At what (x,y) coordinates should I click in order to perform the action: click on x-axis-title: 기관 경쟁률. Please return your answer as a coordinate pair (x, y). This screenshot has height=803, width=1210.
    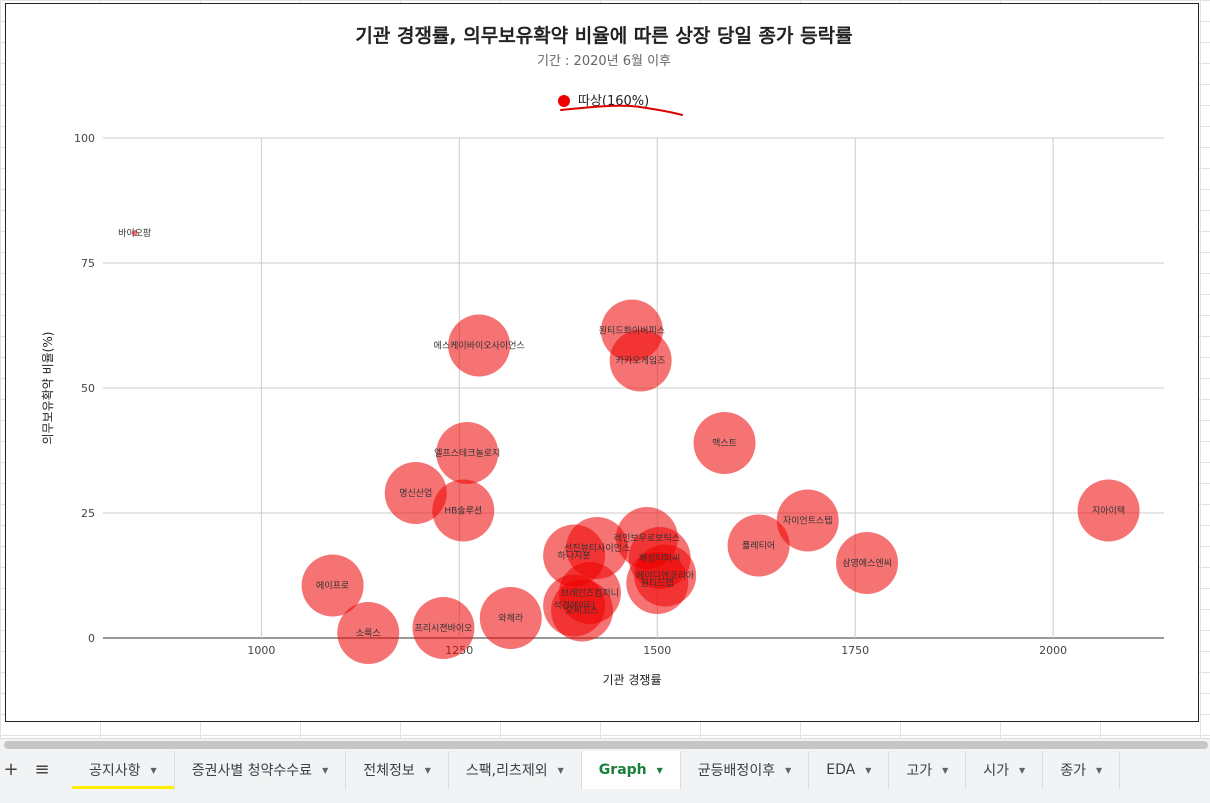
    Looking at the image, I should click on (631, 680).